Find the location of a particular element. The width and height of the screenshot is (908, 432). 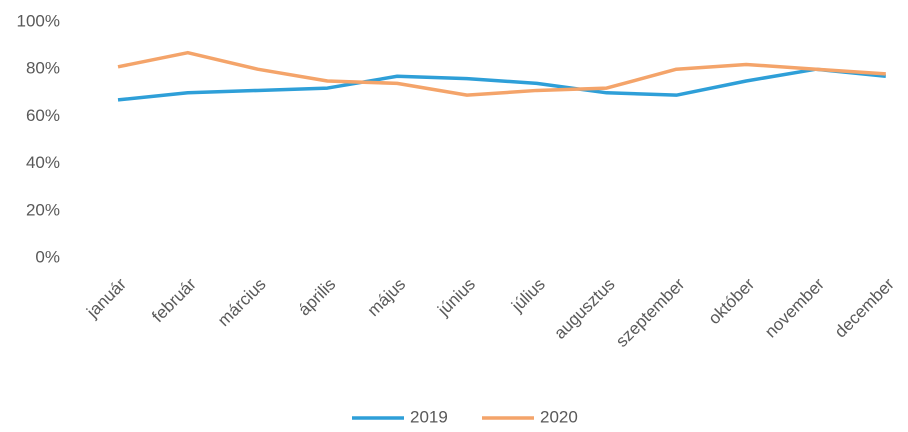

x-tick-label: július is located at coordinates (528, 296).